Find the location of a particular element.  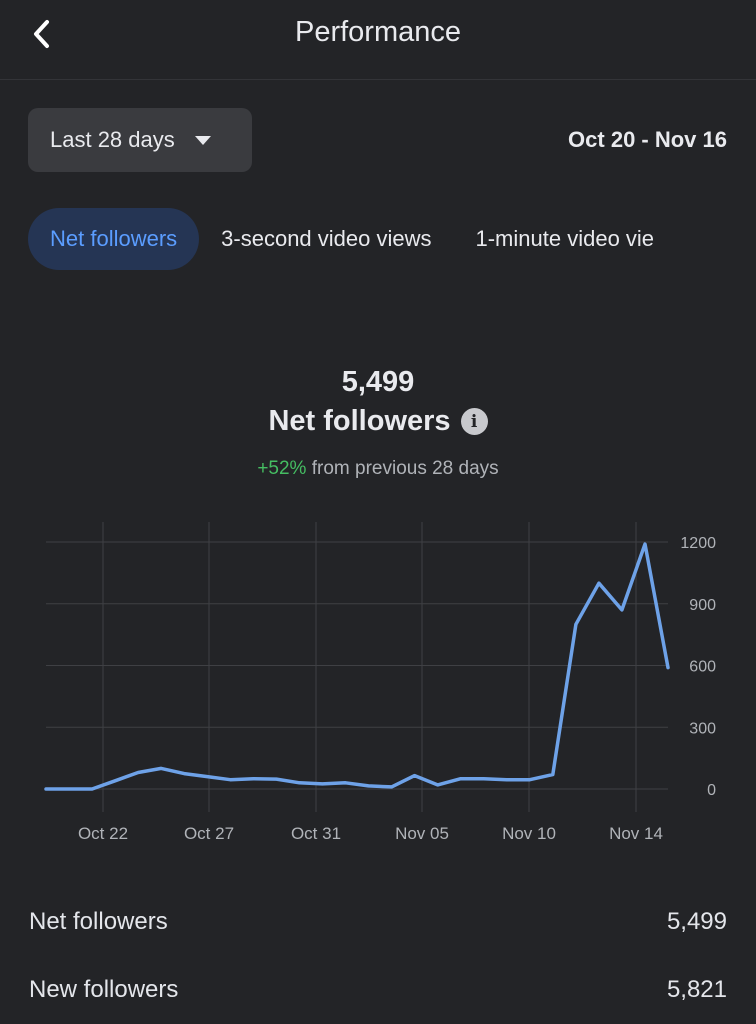

y-tick-label: 0 is located at coordinates (711, 790).